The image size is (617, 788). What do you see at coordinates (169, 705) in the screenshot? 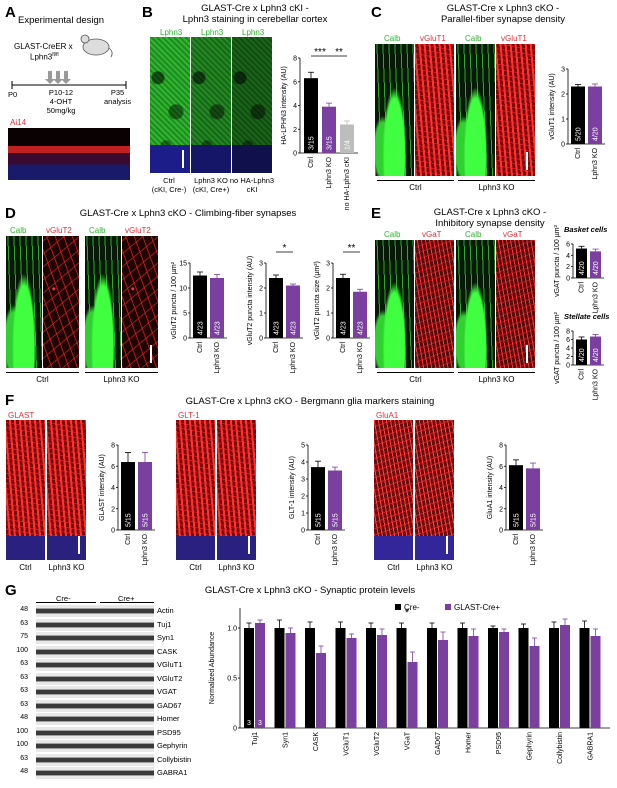
I see `blot-protein-label: GAD67` at bounding box center [169, 705].